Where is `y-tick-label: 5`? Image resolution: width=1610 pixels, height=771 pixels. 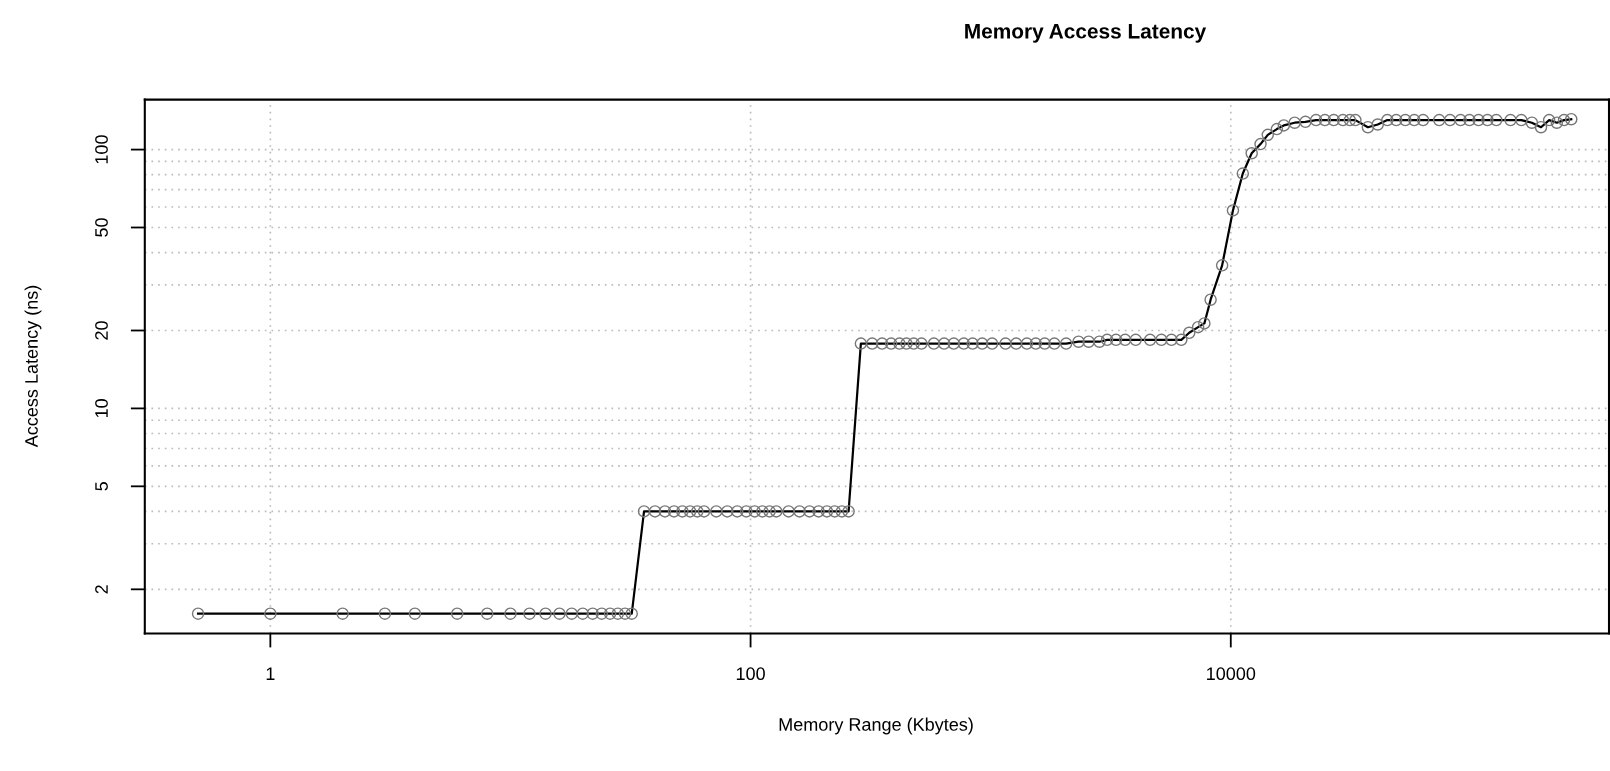
y-tick-label: 5 is located at coordinates (101, 486).